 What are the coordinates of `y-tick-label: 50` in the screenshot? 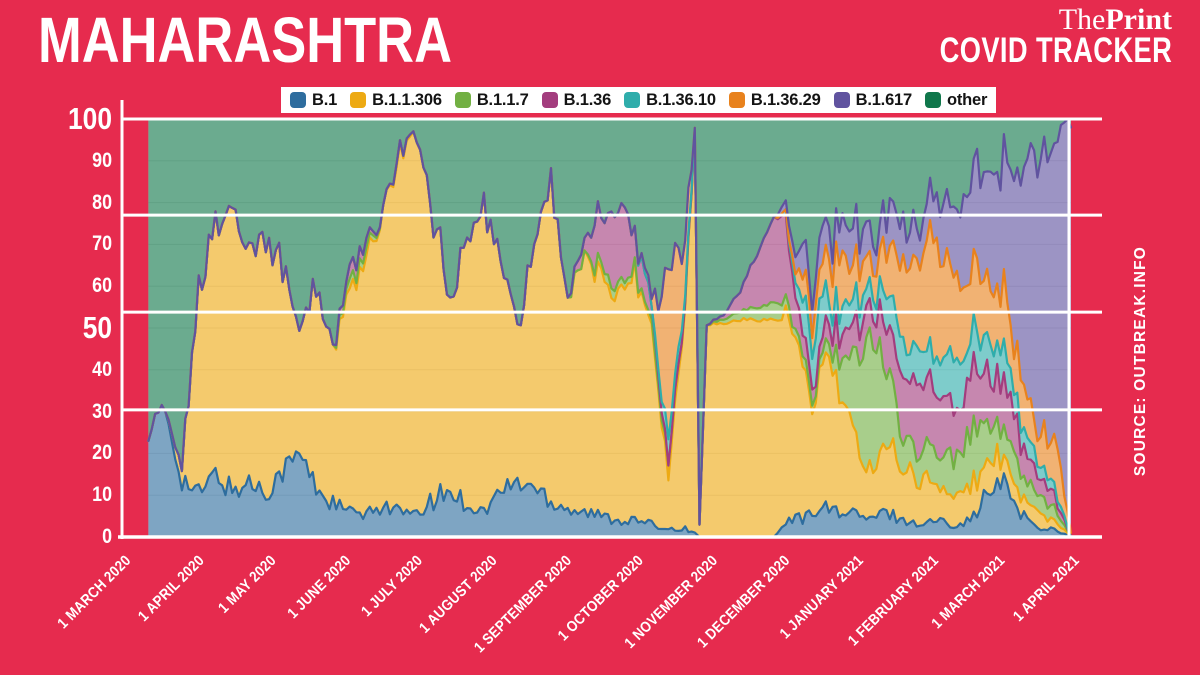 It's located at (97, 327).